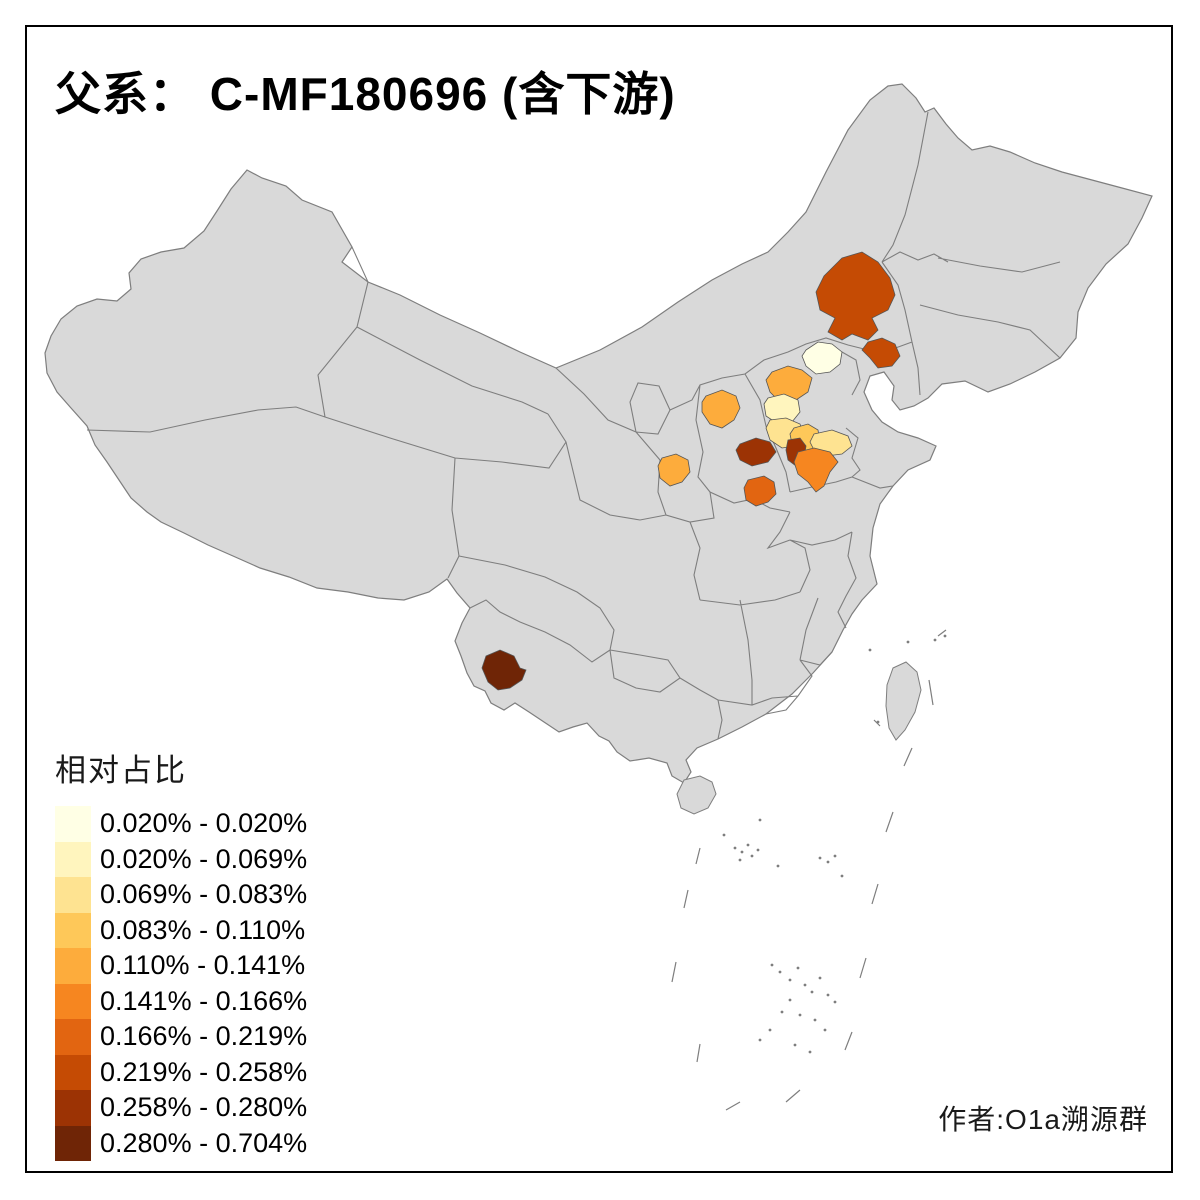 This screenshot has width=1200, height=1200. What do you see at coordinates (204, 1107) in the screenshot?
I see `legend-label: 0.258% - 0.280%` at bounding box center [204, 1107].